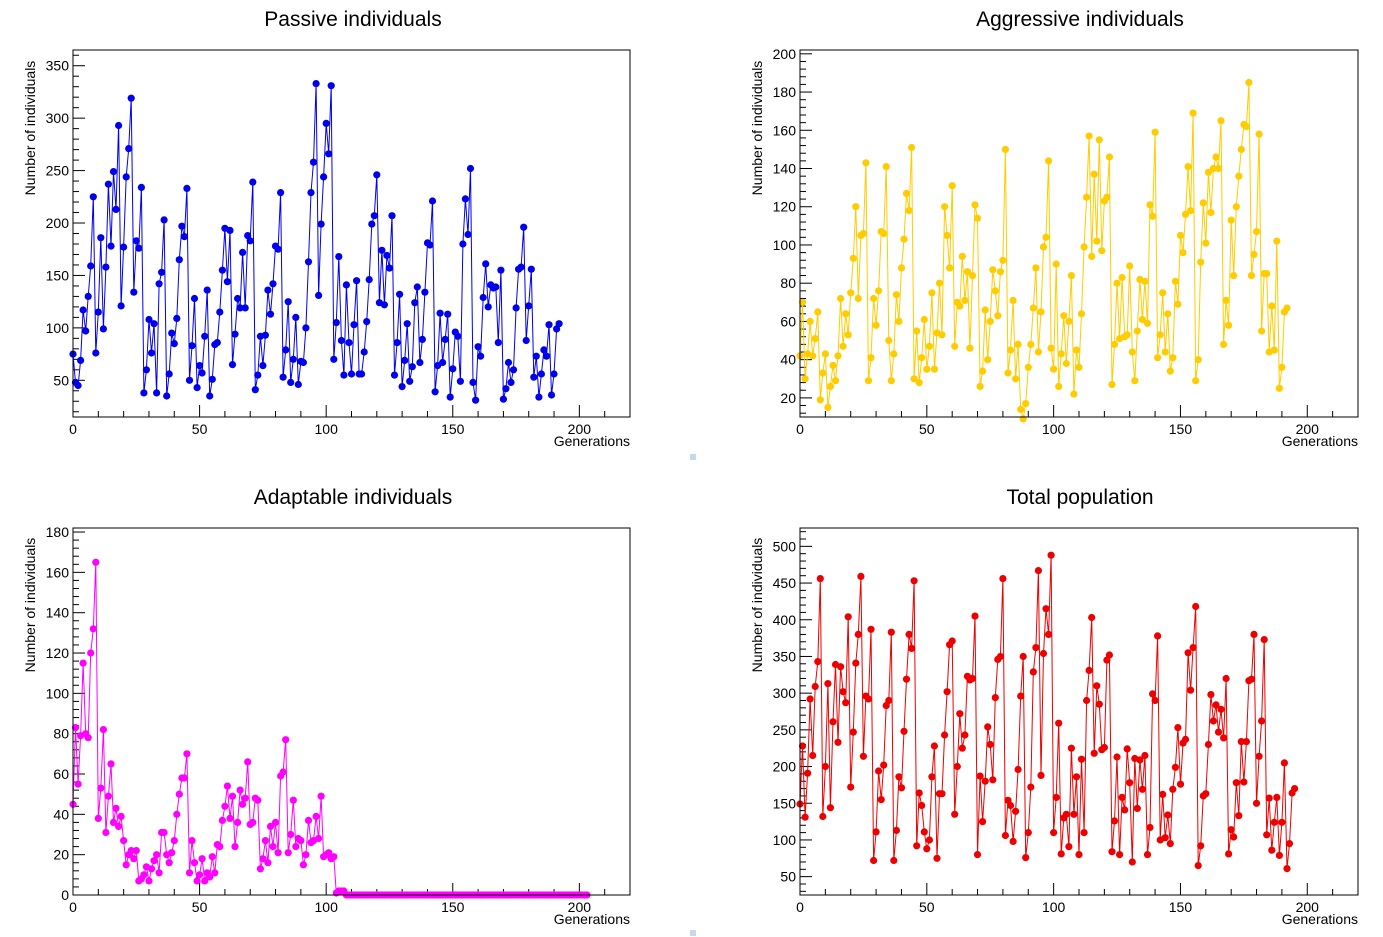 Image resolution: width=1383 pixels, height=937 pixels. Describe the element at coordinates (788, 398) in the screenshot. I see `aggressive-ytick-label: 20` at that location.